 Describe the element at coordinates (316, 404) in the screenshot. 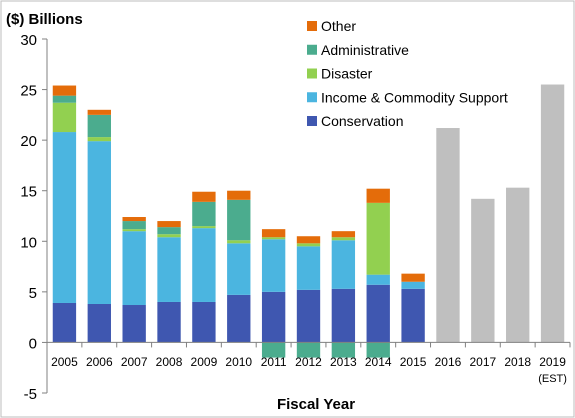

I see `x-axis-title: Fiscal Year` at that location.